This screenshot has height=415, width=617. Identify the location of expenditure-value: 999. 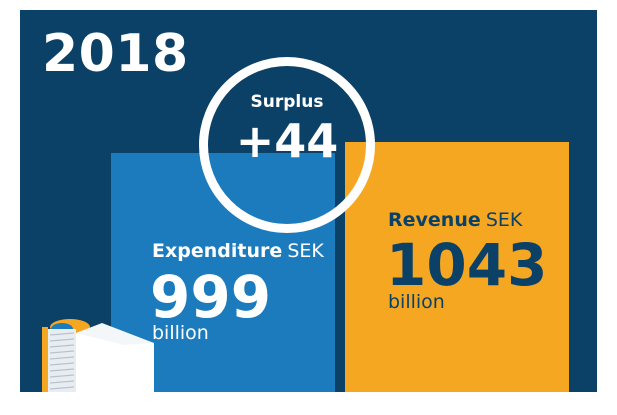
(211, 297).